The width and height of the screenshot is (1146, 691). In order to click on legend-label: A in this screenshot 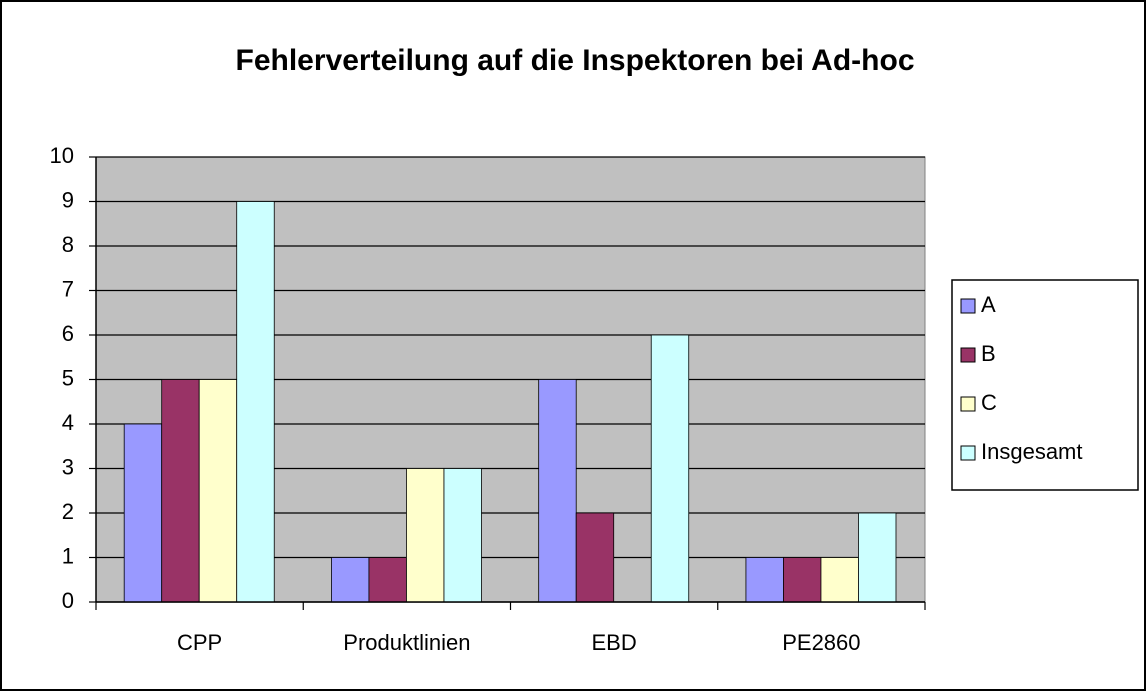, I will do `click(988, 304)`.